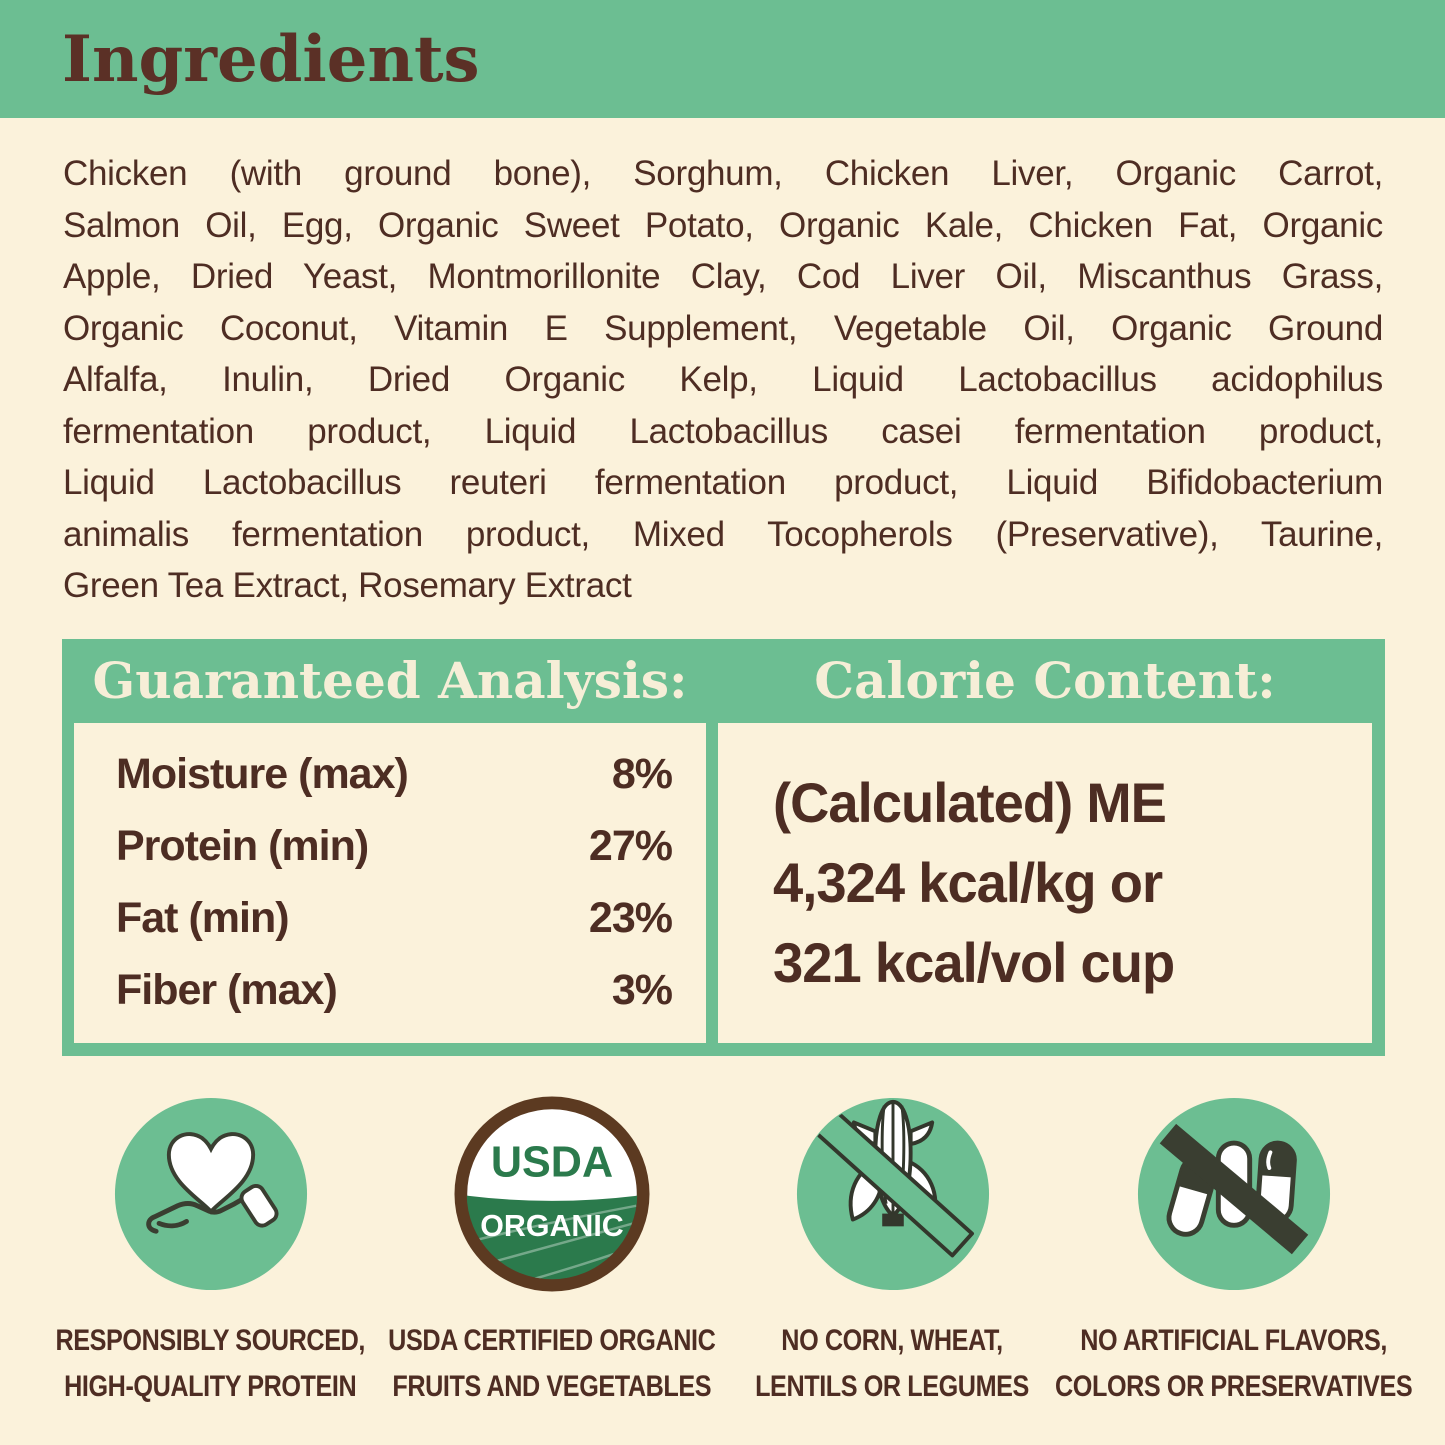  What do you see at coordinates (203, 918) in the screenshot?
I see `analysis-label: Fat (min)` at bounding box center [203, 918].